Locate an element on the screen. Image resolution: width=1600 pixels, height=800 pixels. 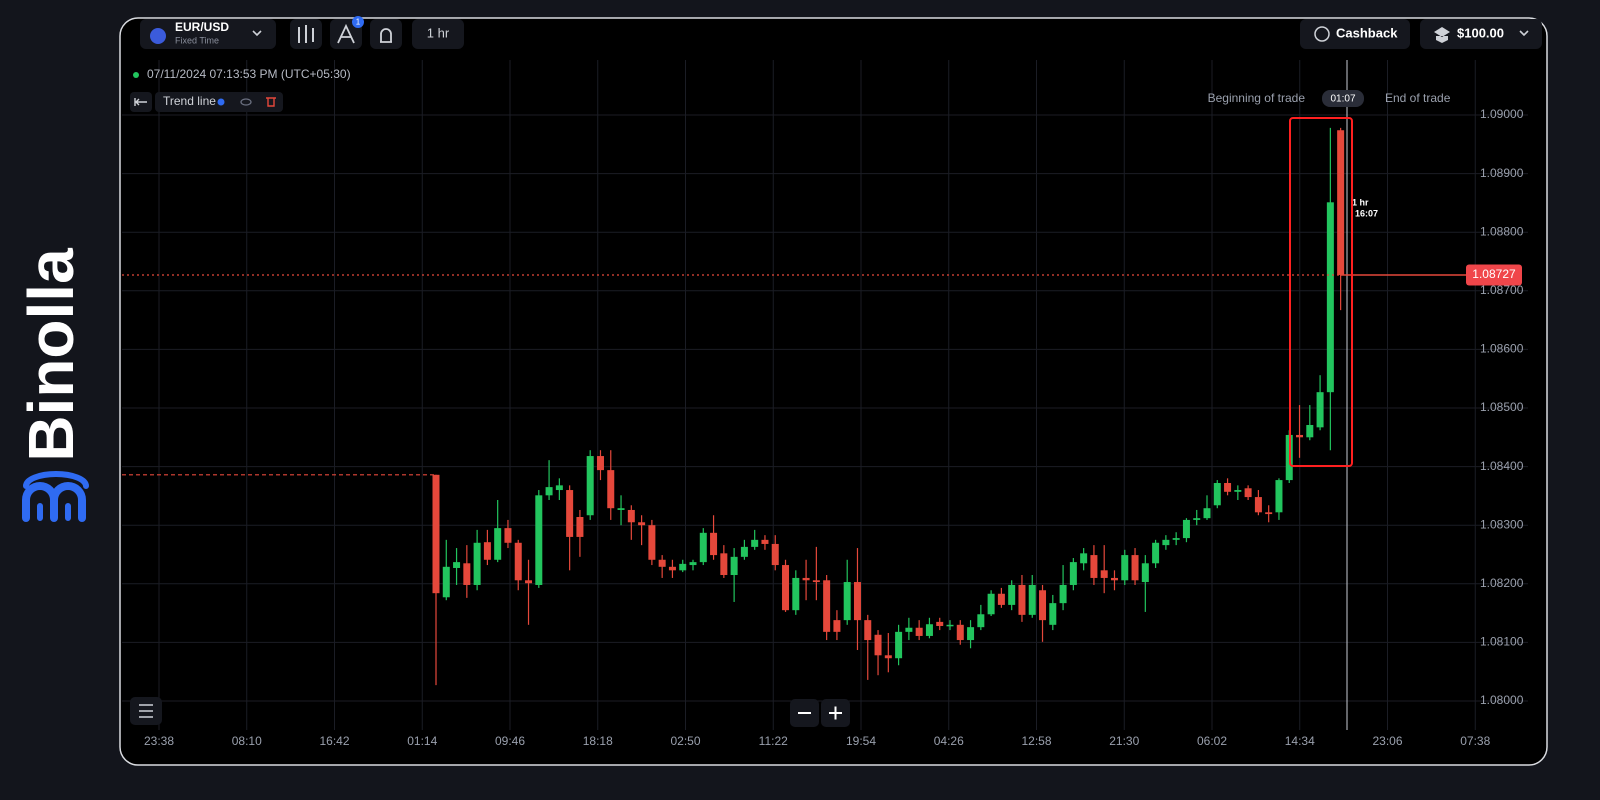
expiry-period: 1 hr is located at coordinates (1360, 202).